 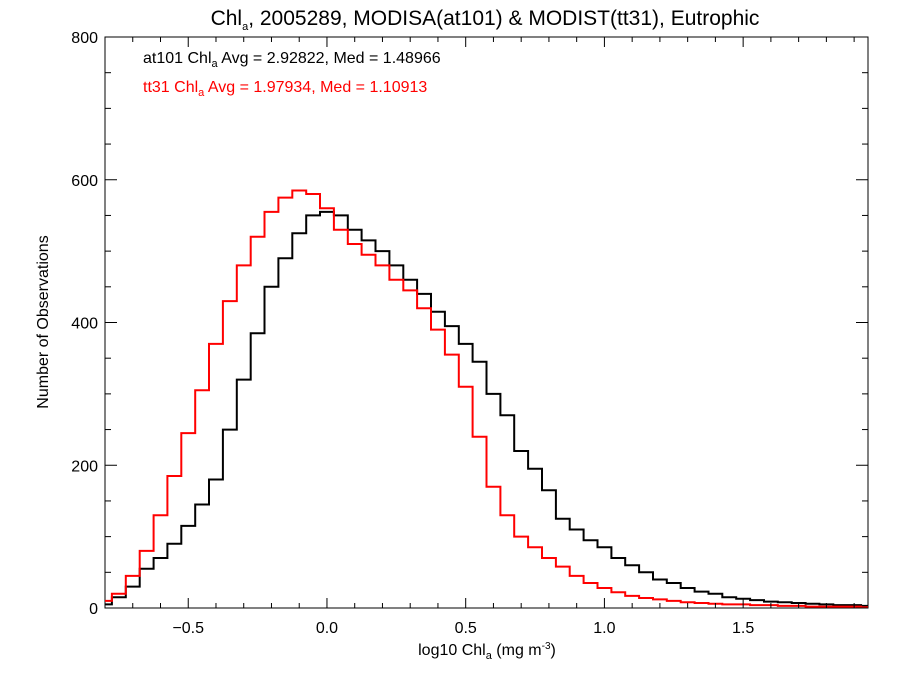 I want to click on x-tick-label: 0.0, so click(x=327, y=628).